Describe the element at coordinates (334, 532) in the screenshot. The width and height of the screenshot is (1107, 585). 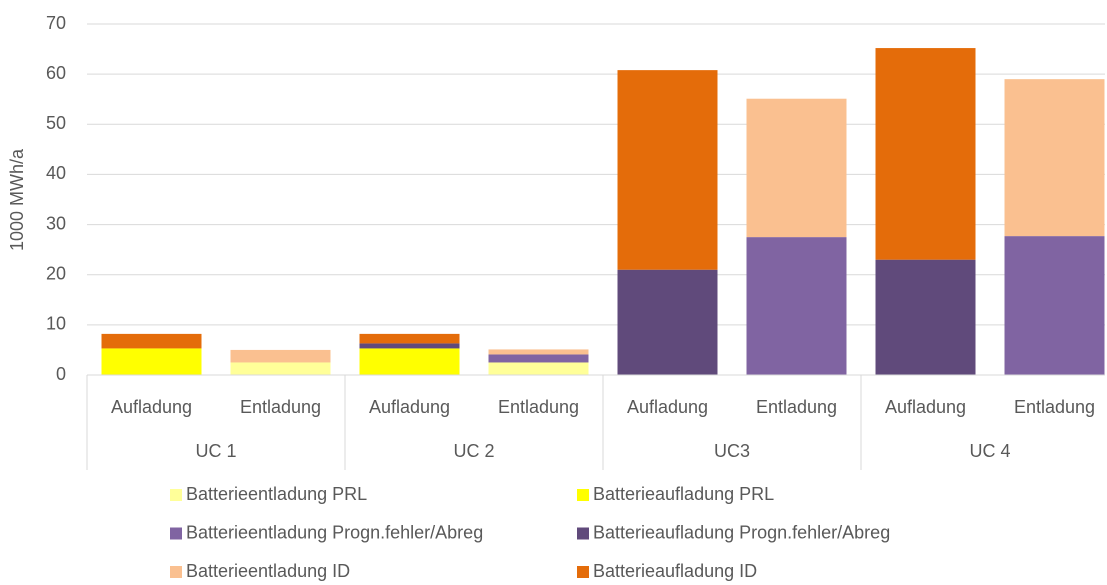
I see `legend-label: Batterieentladung Progn.fehler/Abreg` at that location.